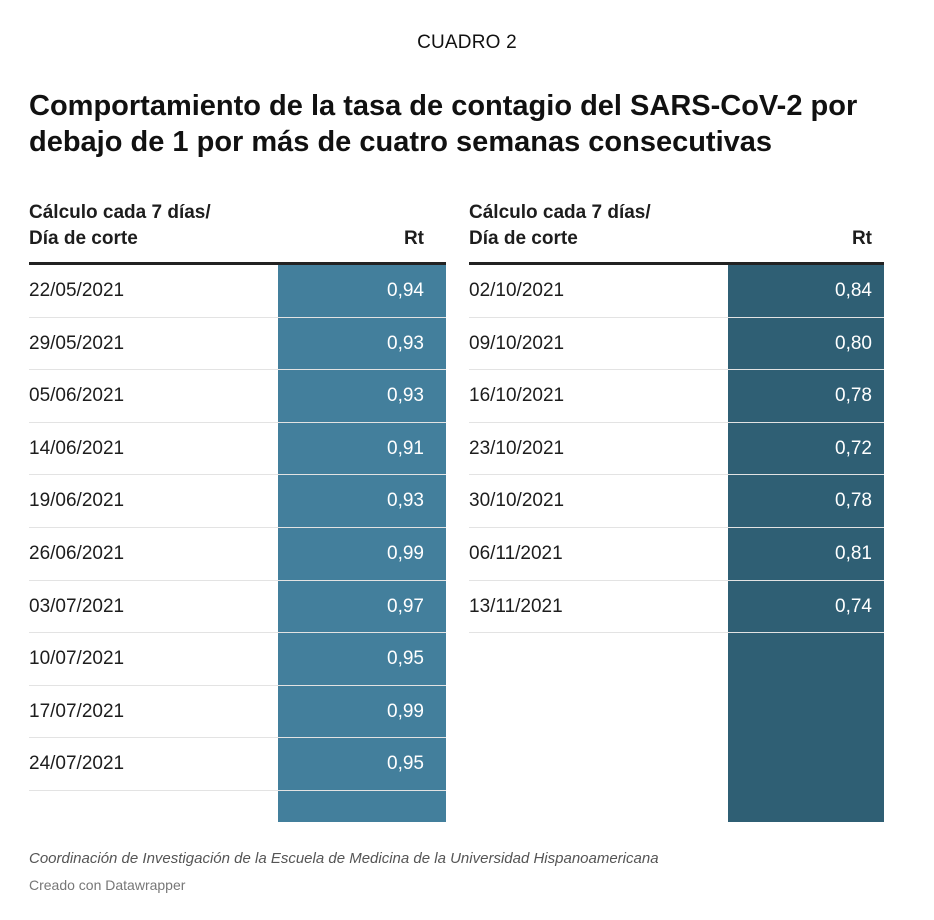 This screenshot has width=934, height=920. Describe the element at coordinates (77, 606) in the screenshot. I see `date-cell: 03/07/2021` at that location.